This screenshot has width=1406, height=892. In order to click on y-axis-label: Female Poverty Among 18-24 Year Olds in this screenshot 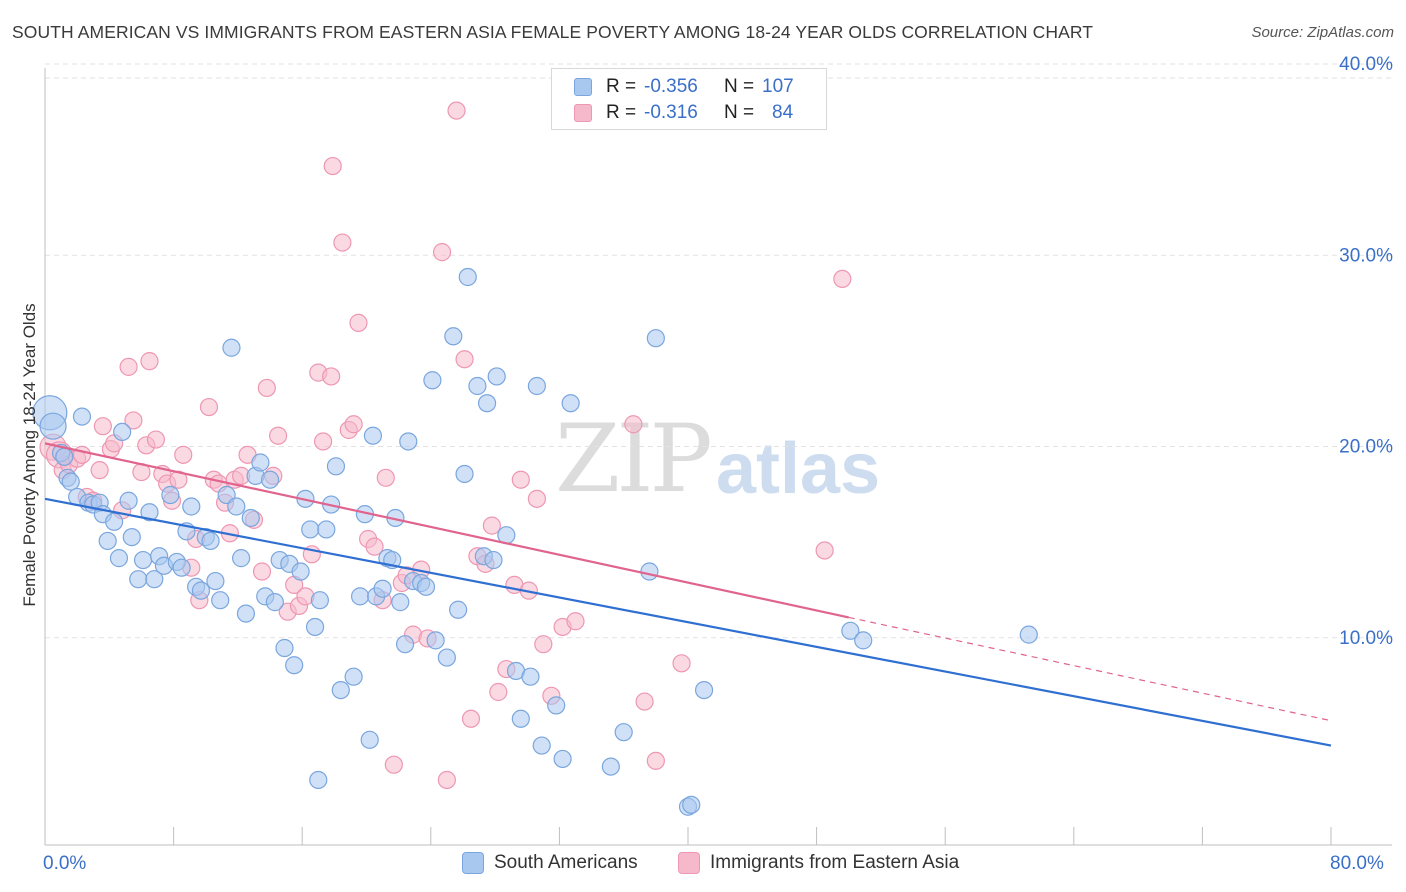, I will do `click(29, 455)`.